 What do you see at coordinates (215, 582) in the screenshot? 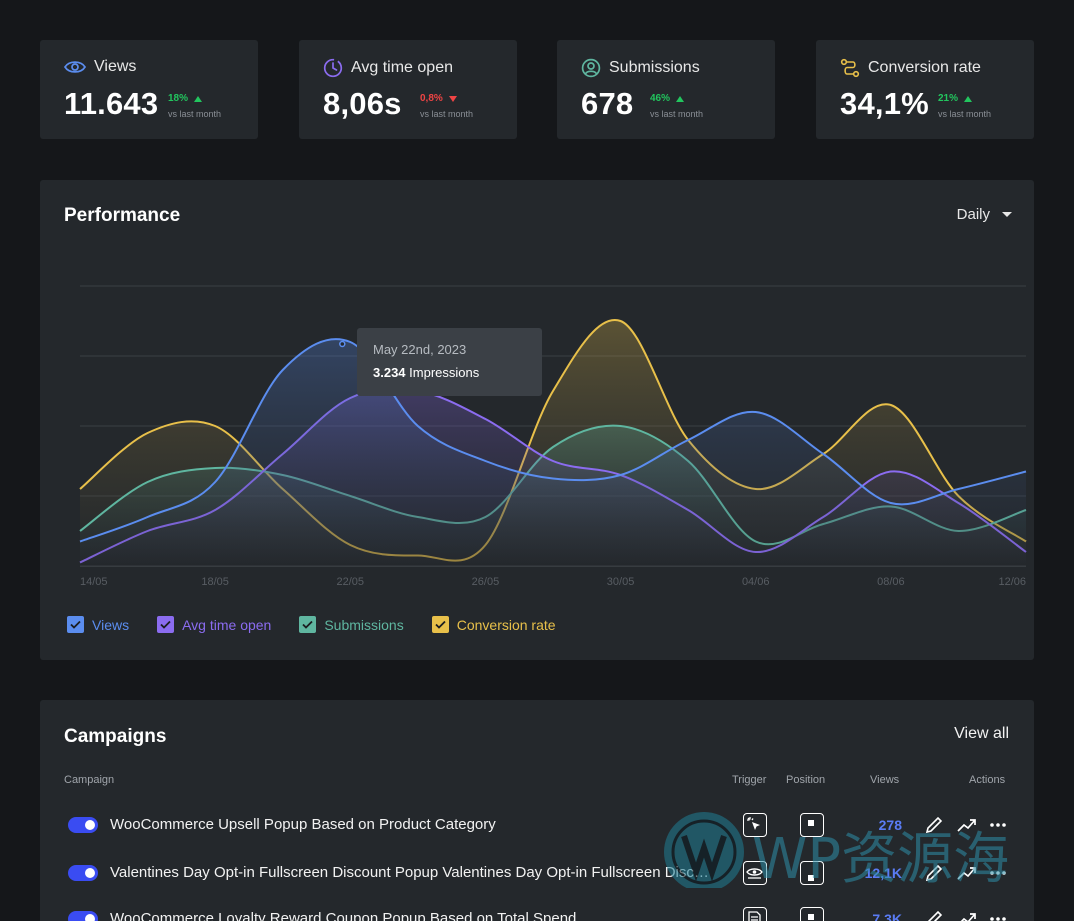
I see `x-tick-label: 18/05` at bounding box center [215, 582].